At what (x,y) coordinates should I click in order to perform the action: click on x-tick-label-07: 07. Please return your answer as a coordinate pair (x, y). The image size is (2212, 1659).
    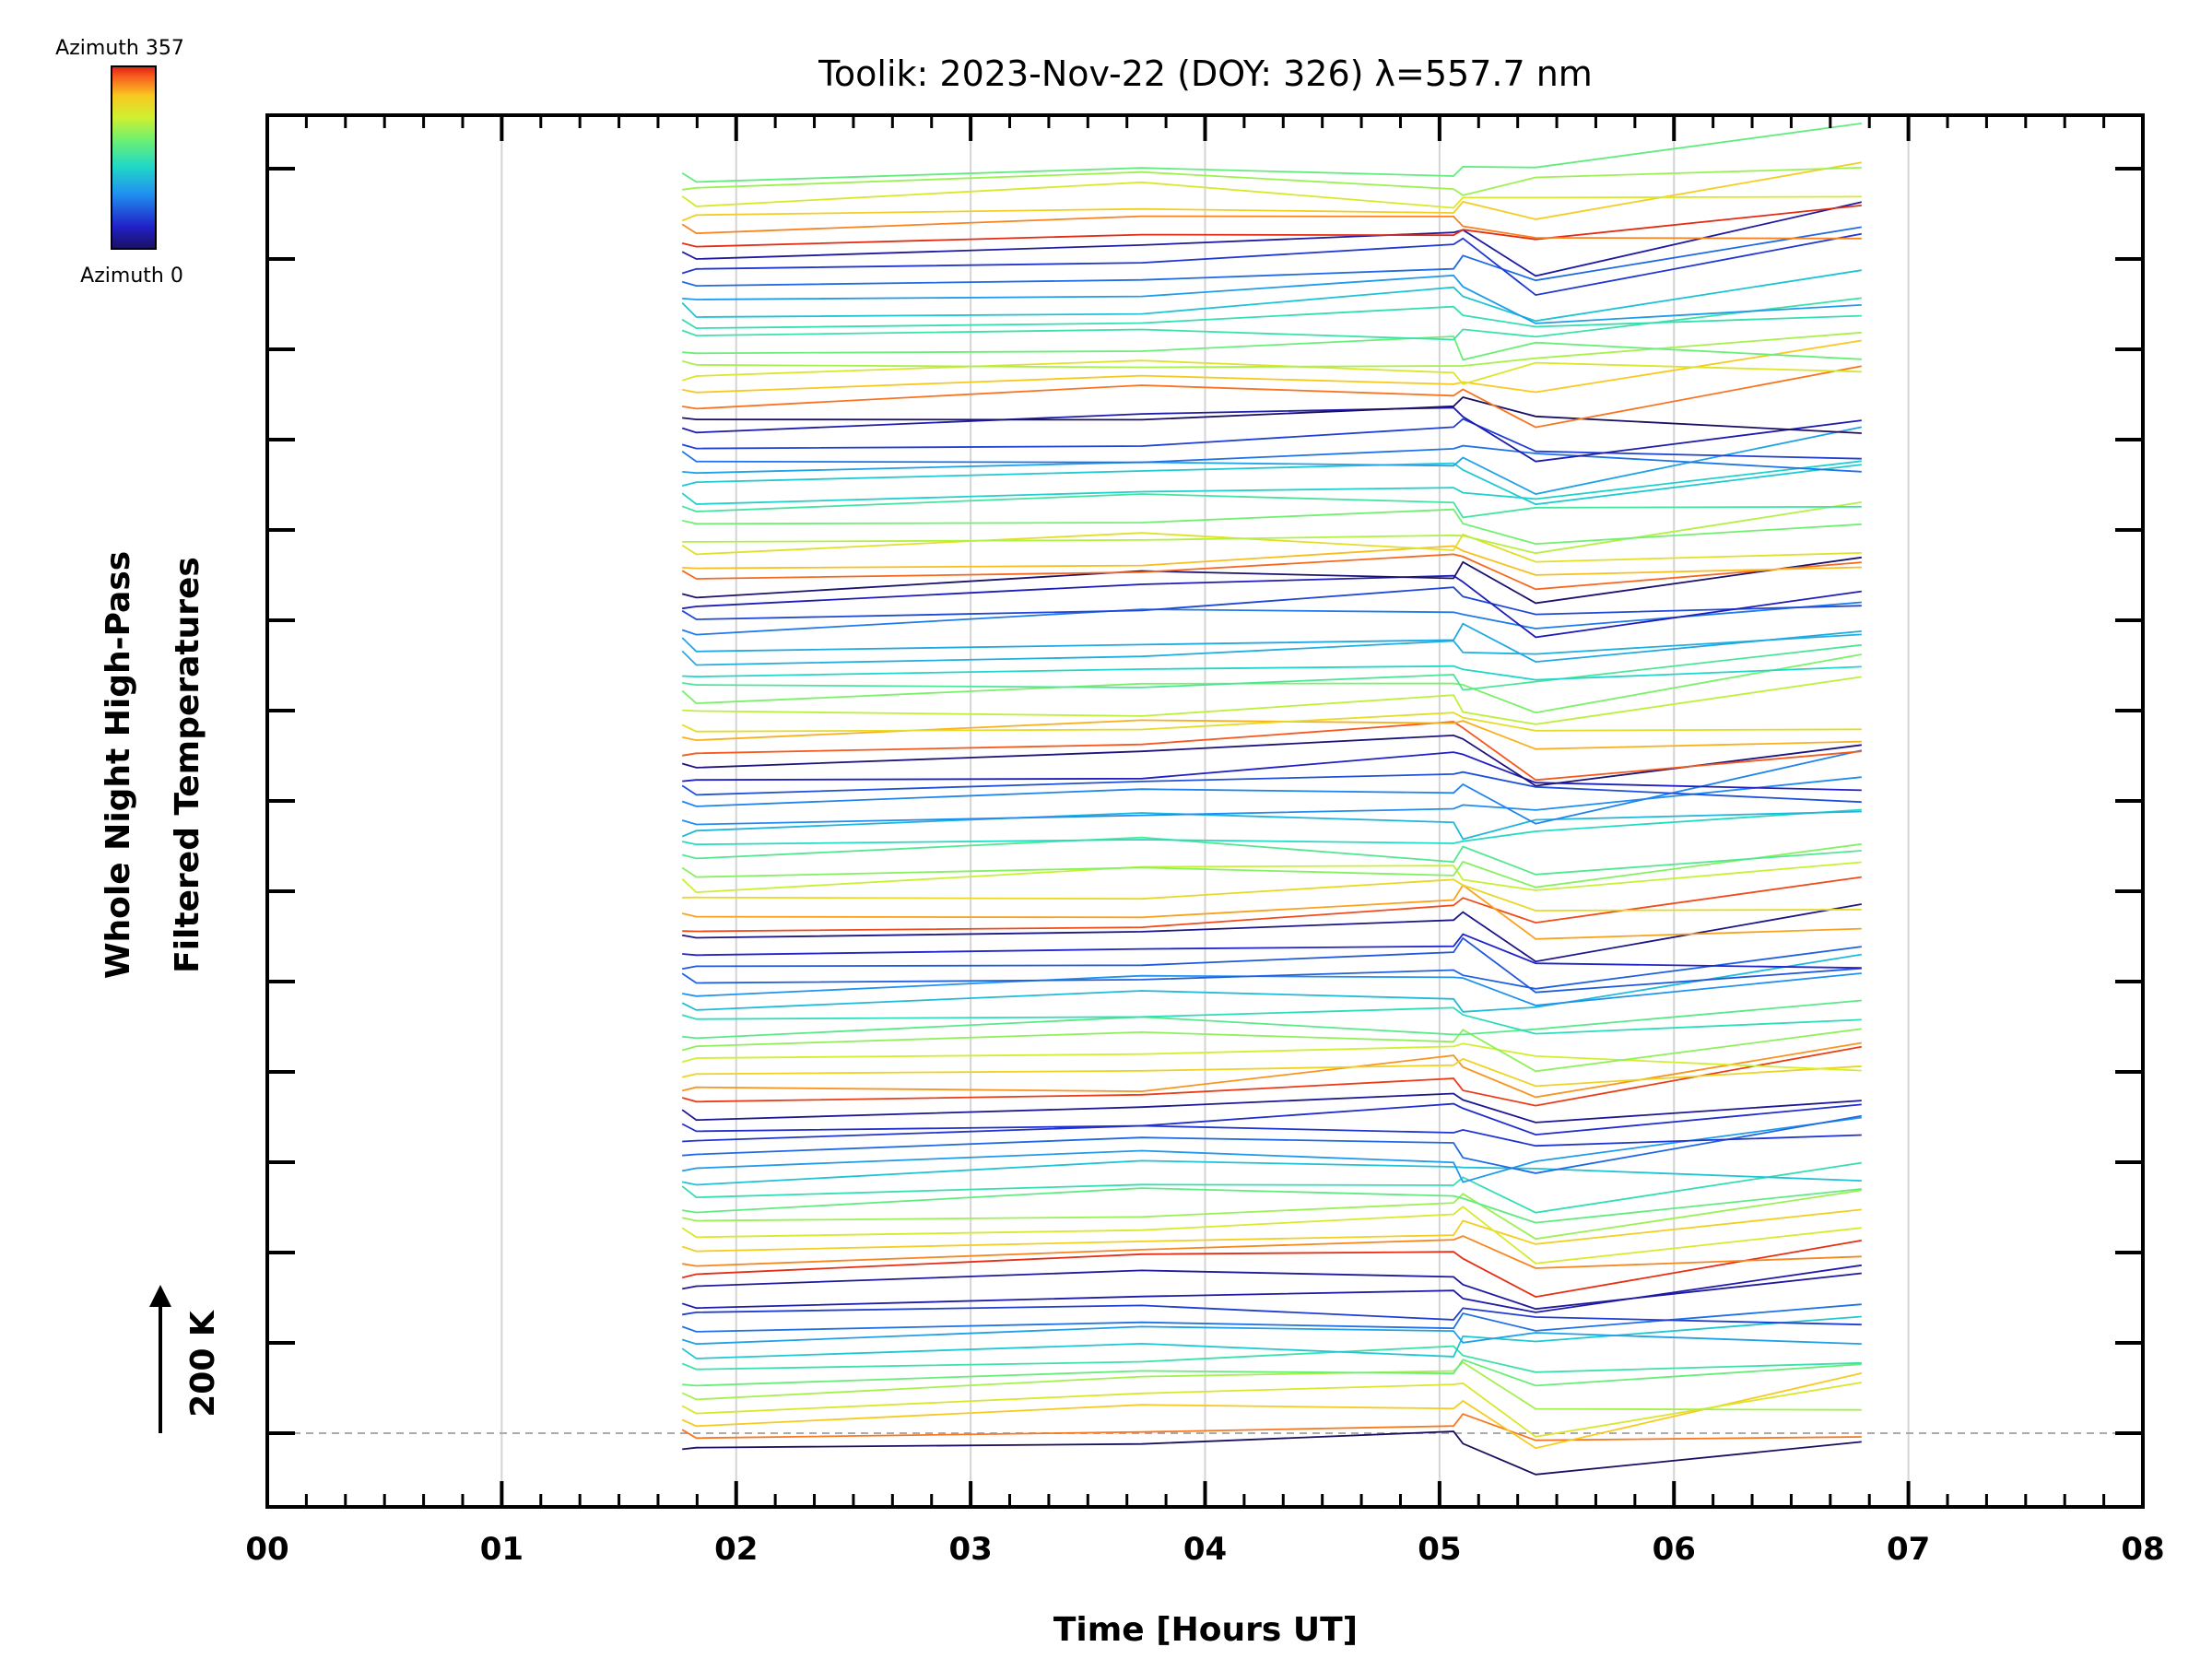
    Looking at the image, I should click on (1908, 1549).